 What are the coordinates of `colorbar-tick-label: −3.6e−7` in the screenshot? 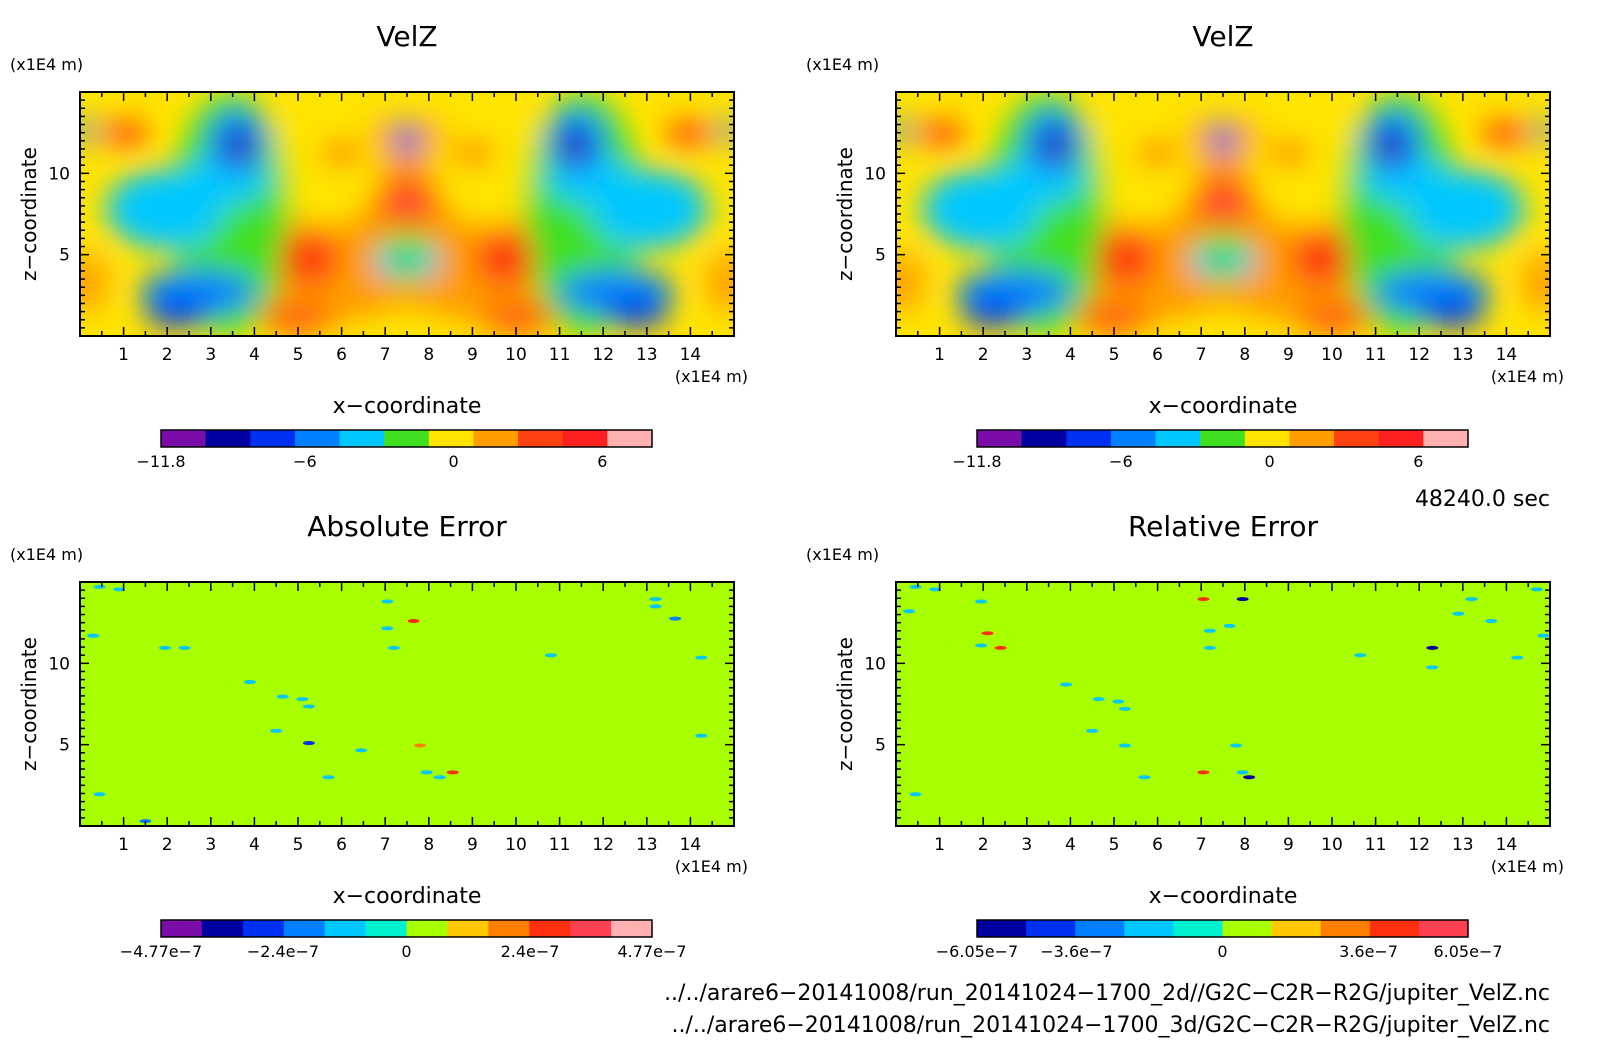 It's located at (1076, 951).